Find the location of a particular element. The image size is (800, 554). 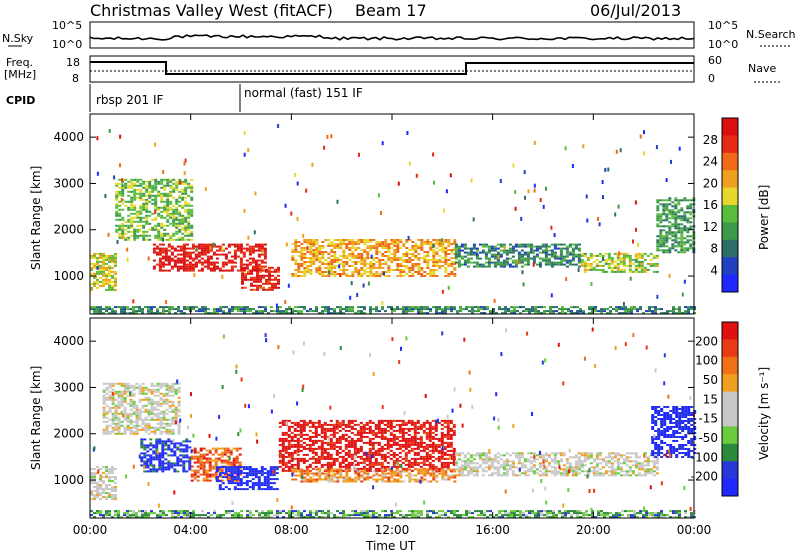

power-colorbar-swatch is located at coordinates (730, 283).